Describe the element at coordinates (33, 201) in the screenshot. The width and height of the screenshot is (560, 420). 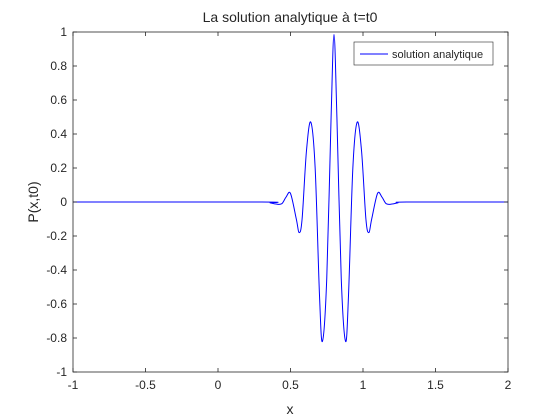
I see `y-axis-label: P(x,t0)` at that location.